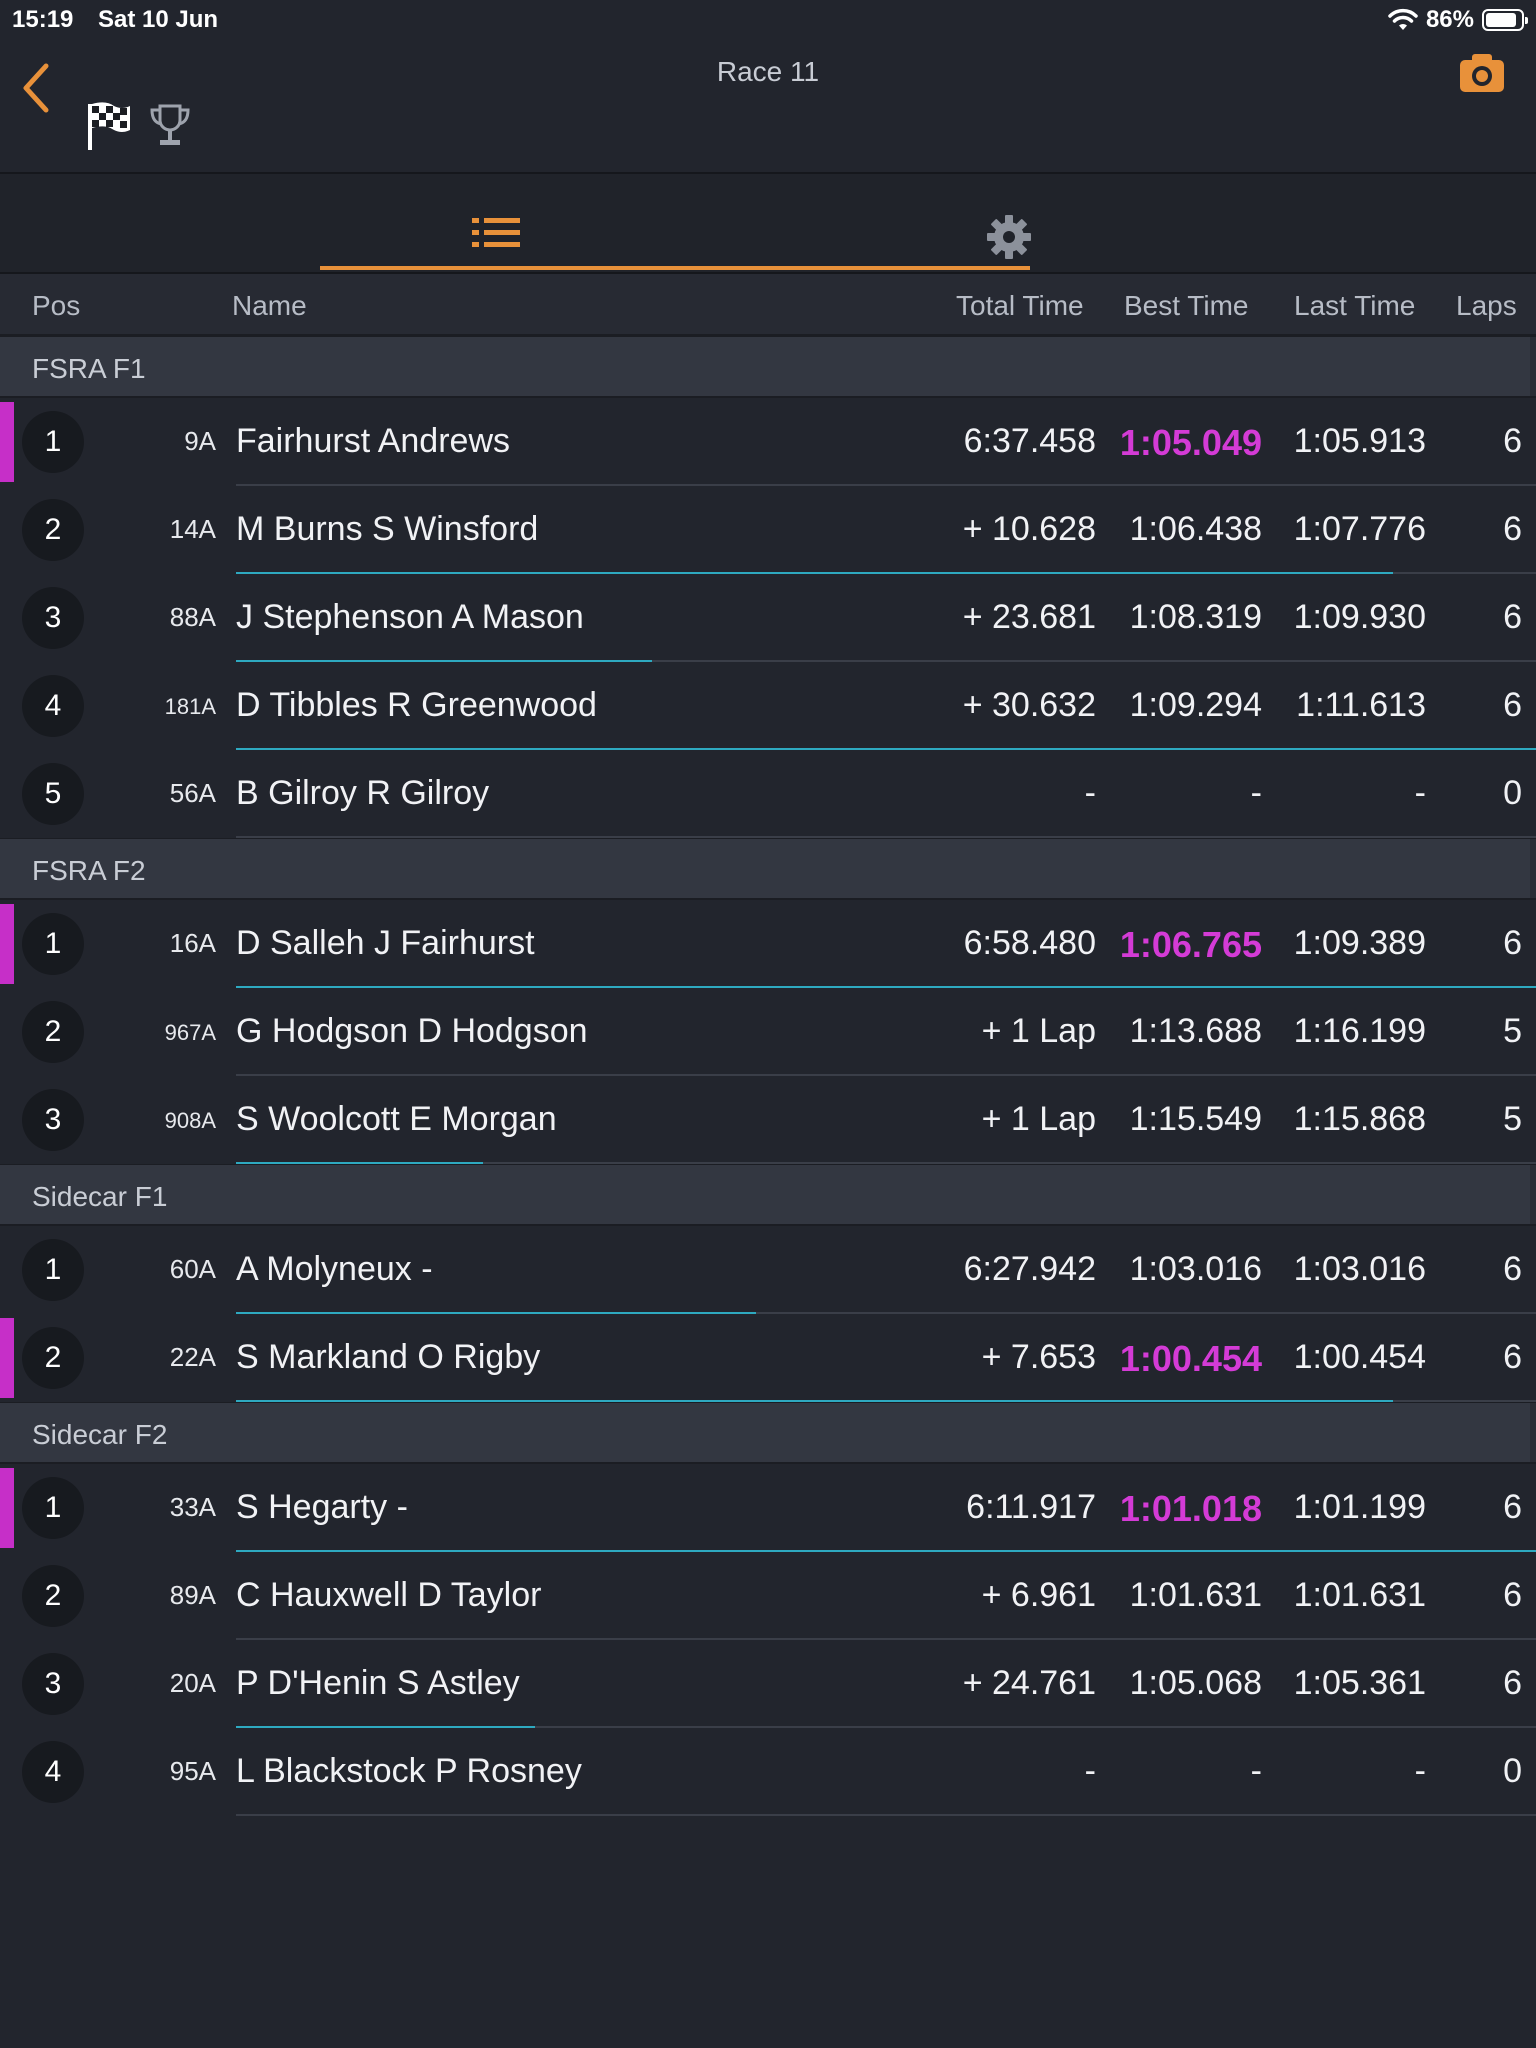 This screenshot has height=2048, width=1536. What do you see at coordinates (1355, 305) in the screenshot?
I see `col-last-time: Last Time` at bounding box center [1355, 305].